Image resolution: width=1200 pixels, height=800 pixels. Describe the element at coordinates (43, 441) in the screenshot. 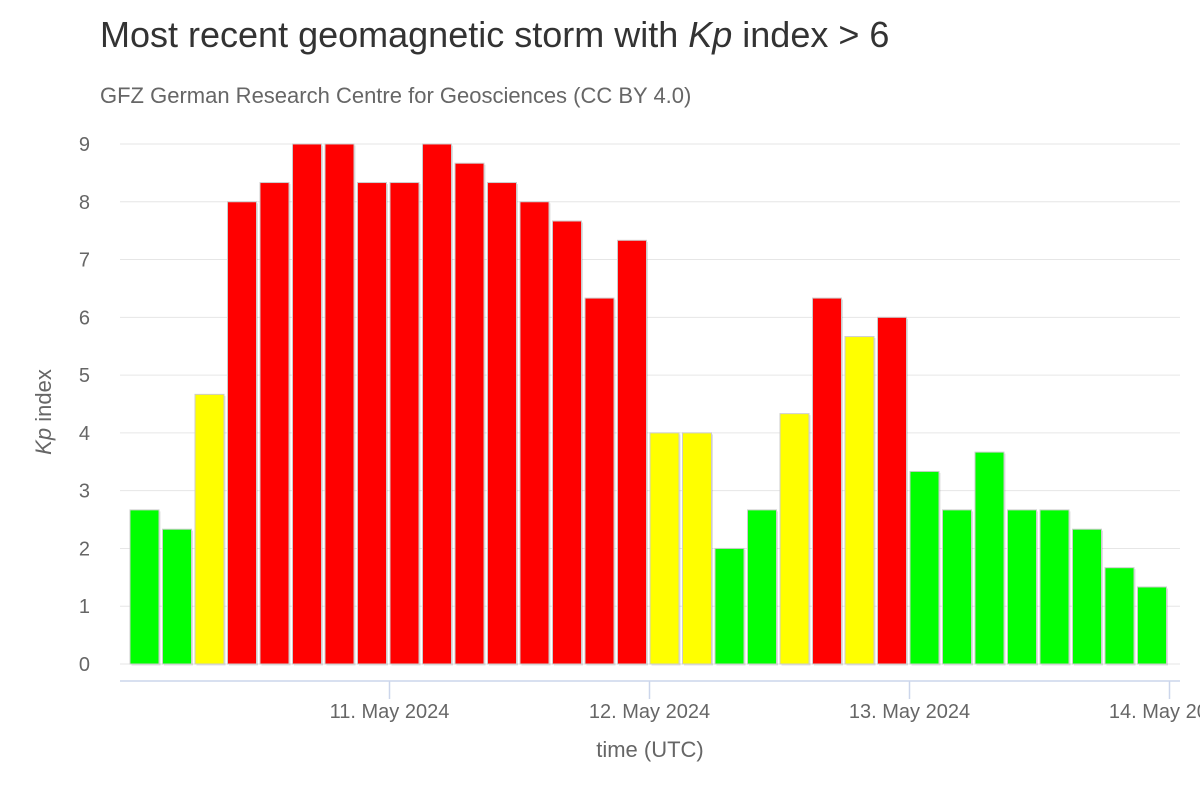

I see `y-axis-title-kp: Kp` at that location.